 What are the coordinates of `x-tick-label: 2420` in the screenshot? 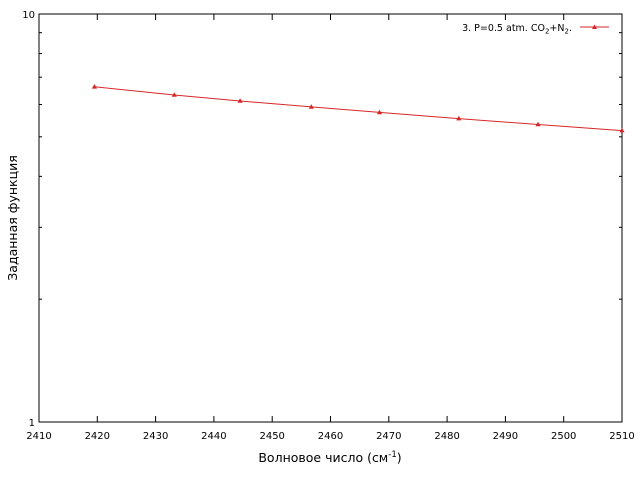 It's located at (97, 436).